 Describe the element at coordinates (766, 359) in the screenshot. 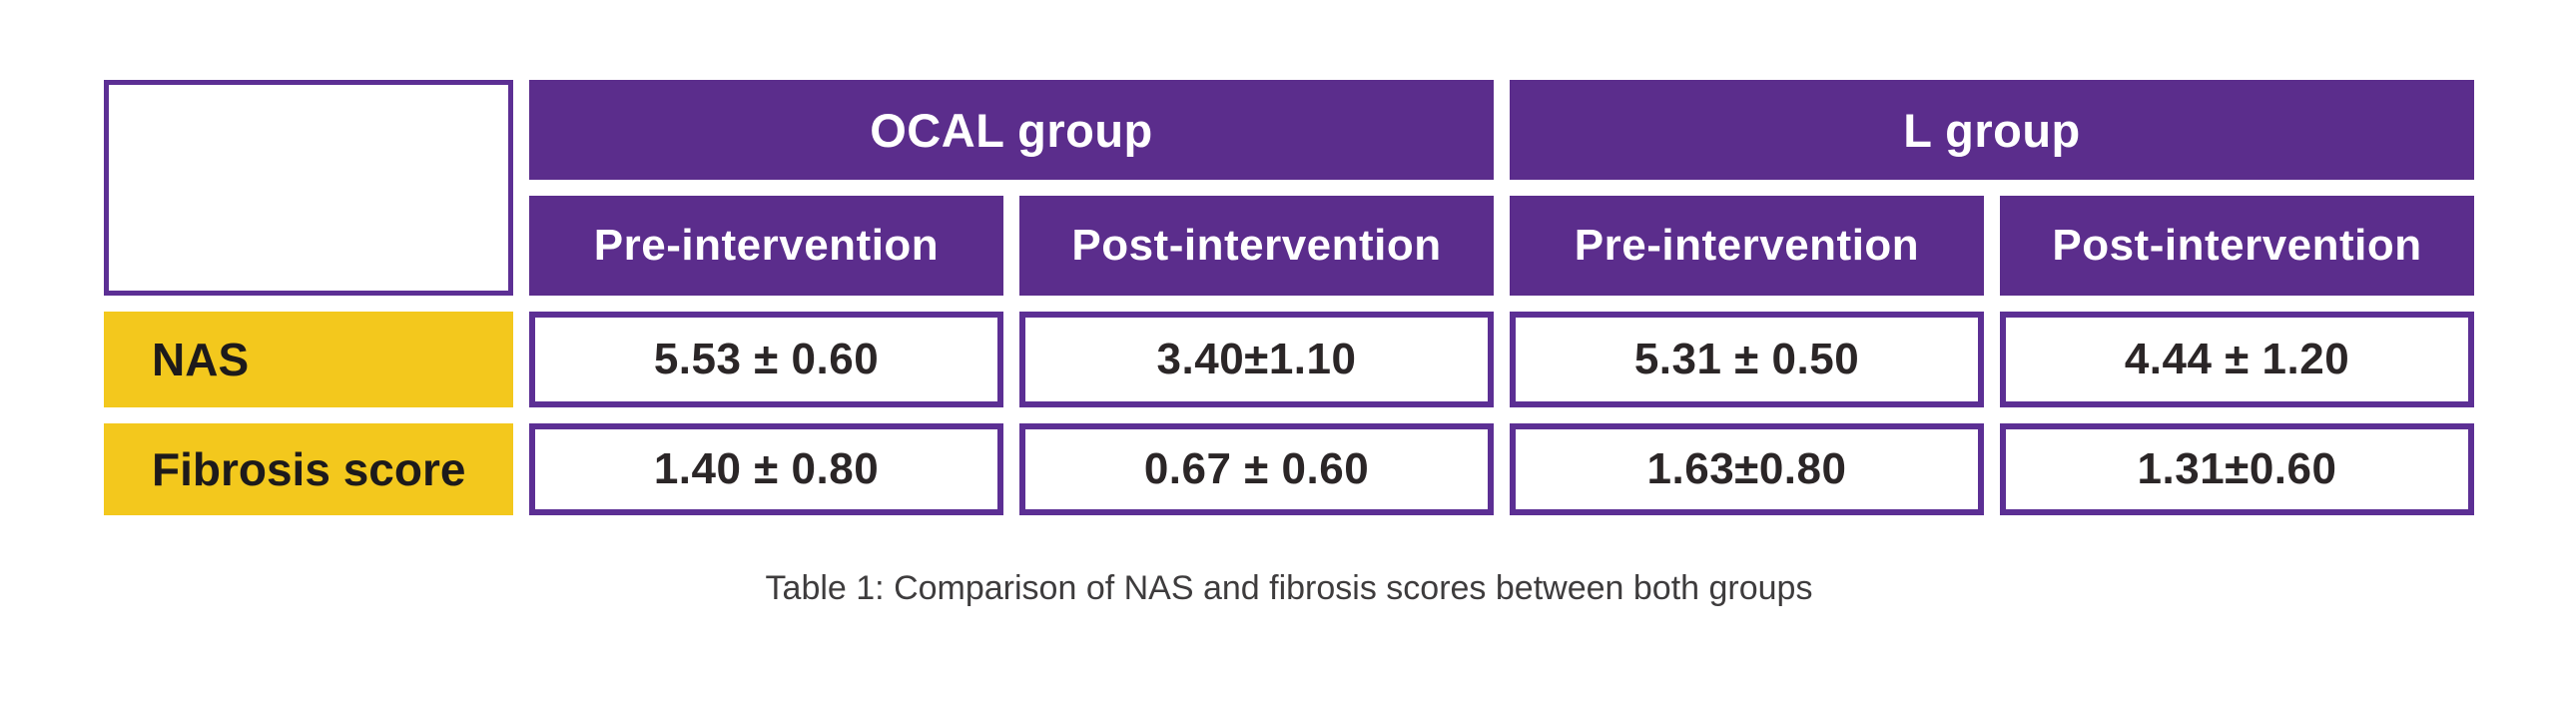

I see `cell-nas-ocal-pre: 5.53 ± 0.60` at that location.